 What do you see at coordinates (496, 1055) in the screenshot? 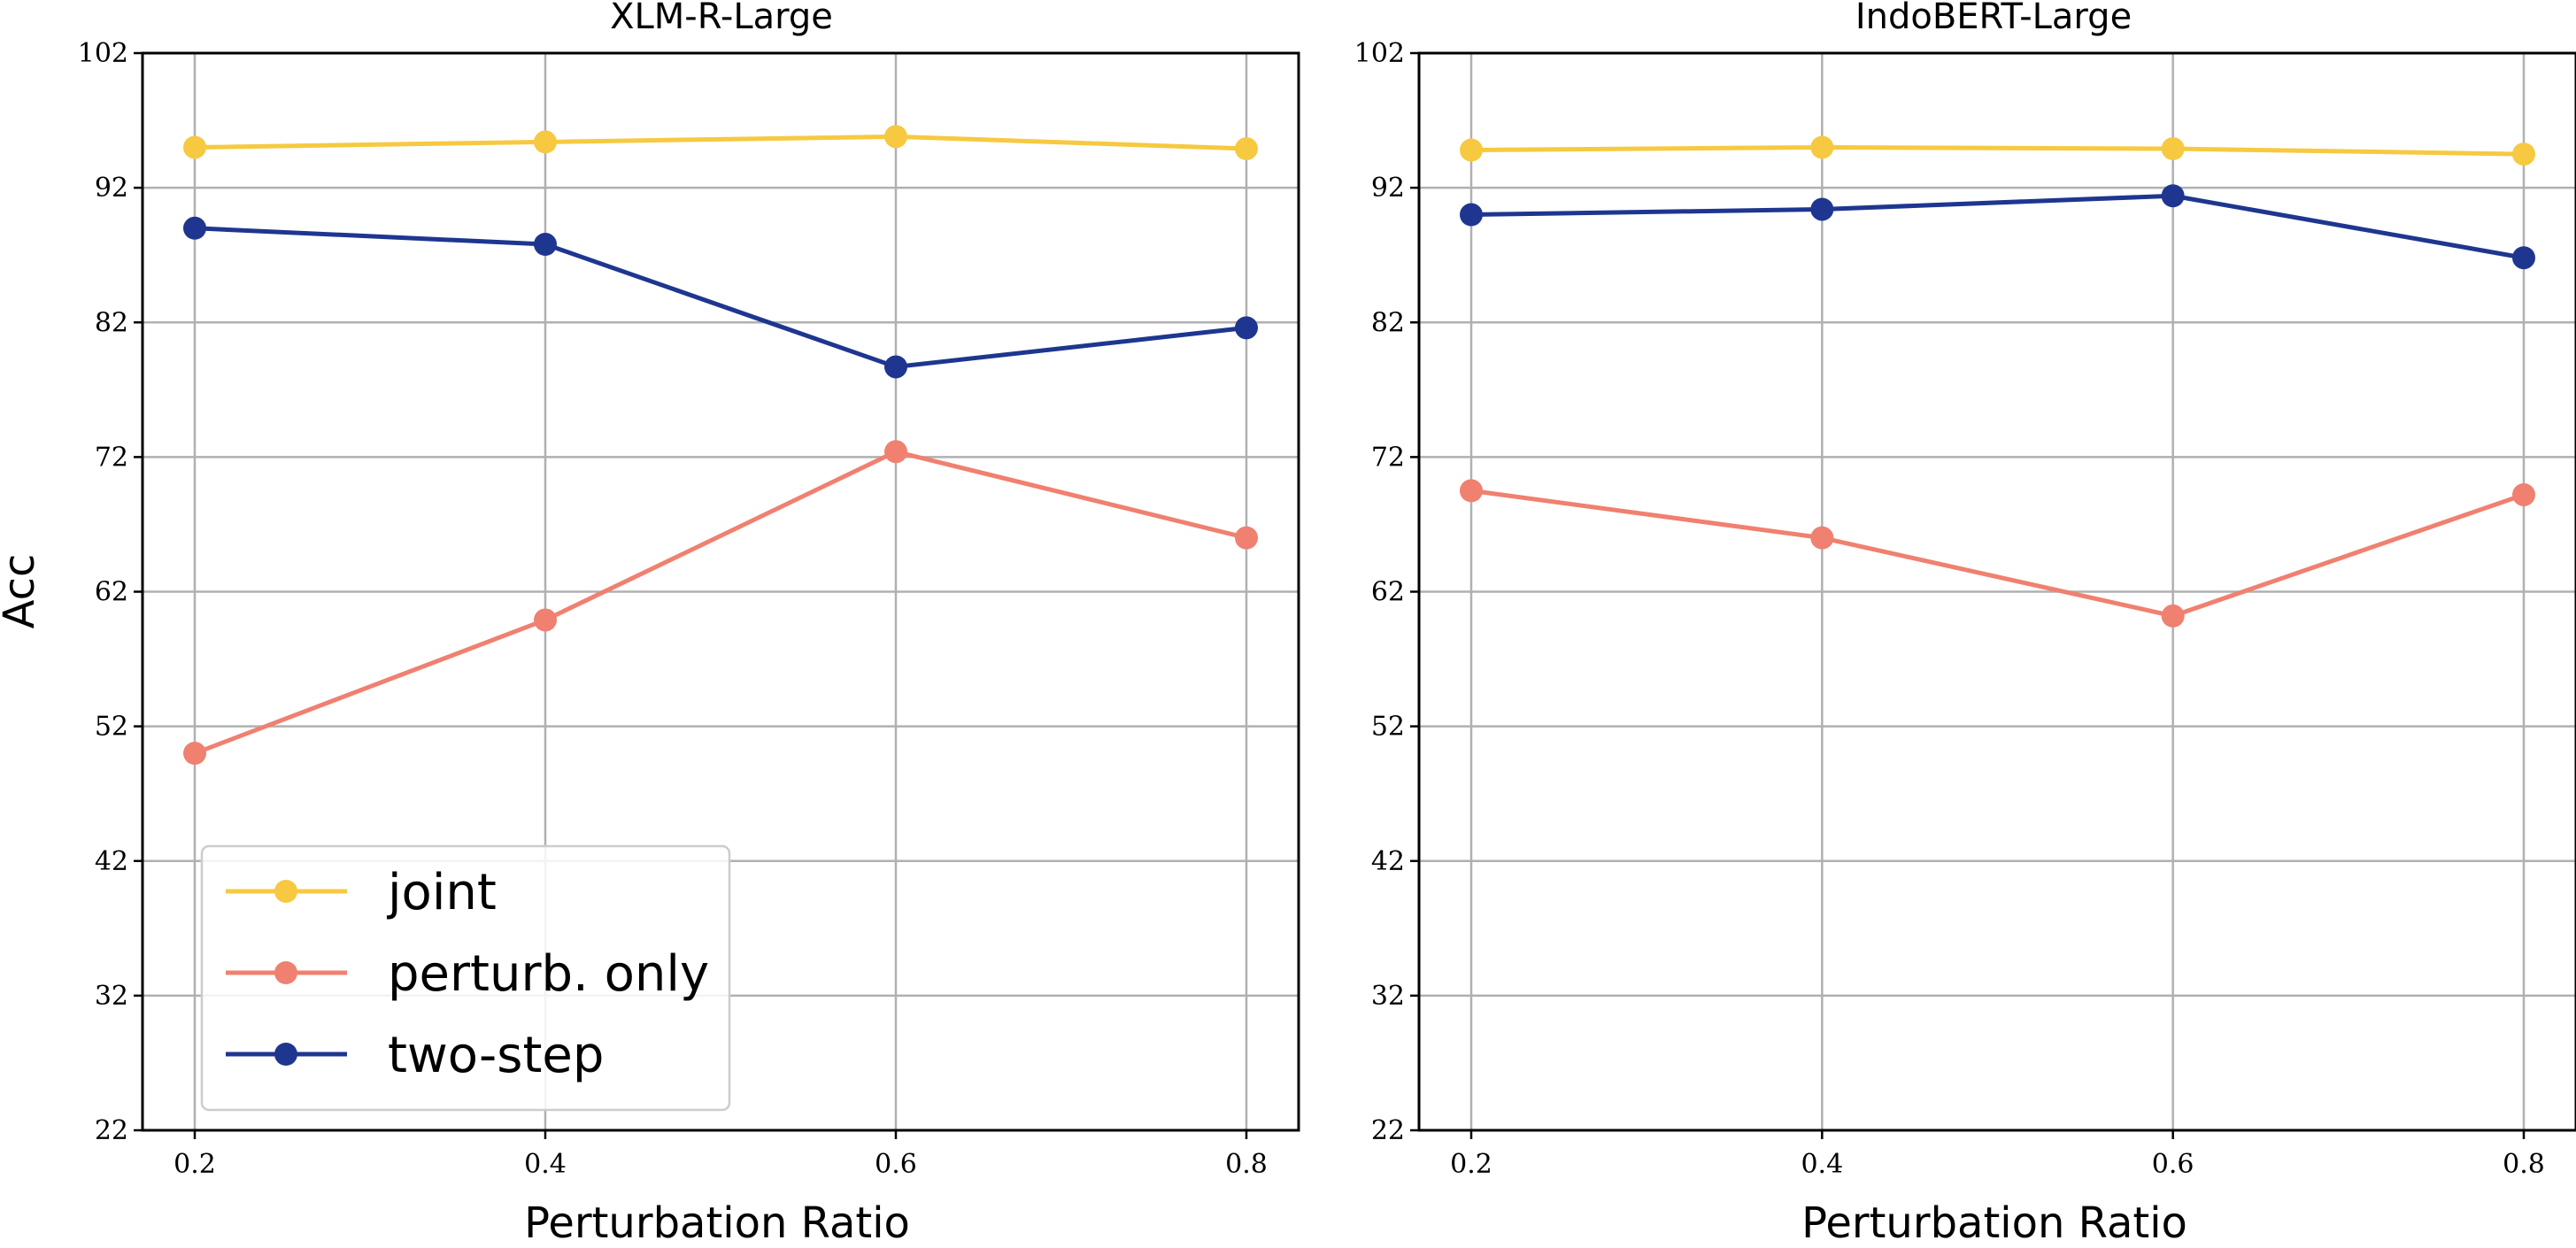
I see `legend-label: two-step` at bounding box center [496, 1055].